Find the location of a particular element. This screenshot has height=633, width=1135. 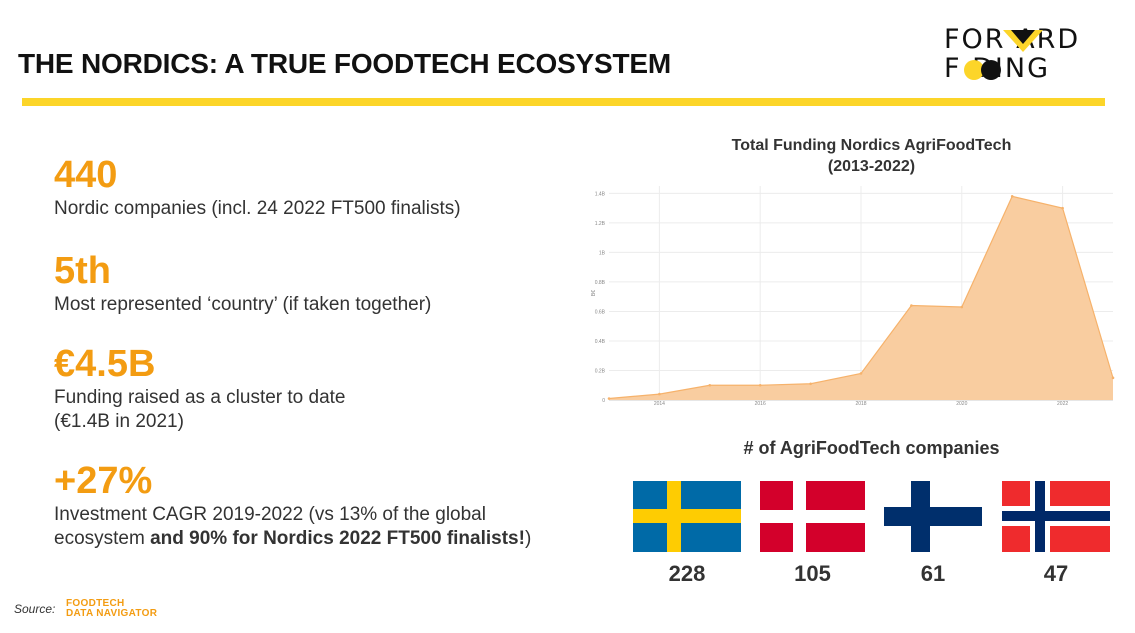

y-tick-label: 1.2B is located at coordinates (600, 224).